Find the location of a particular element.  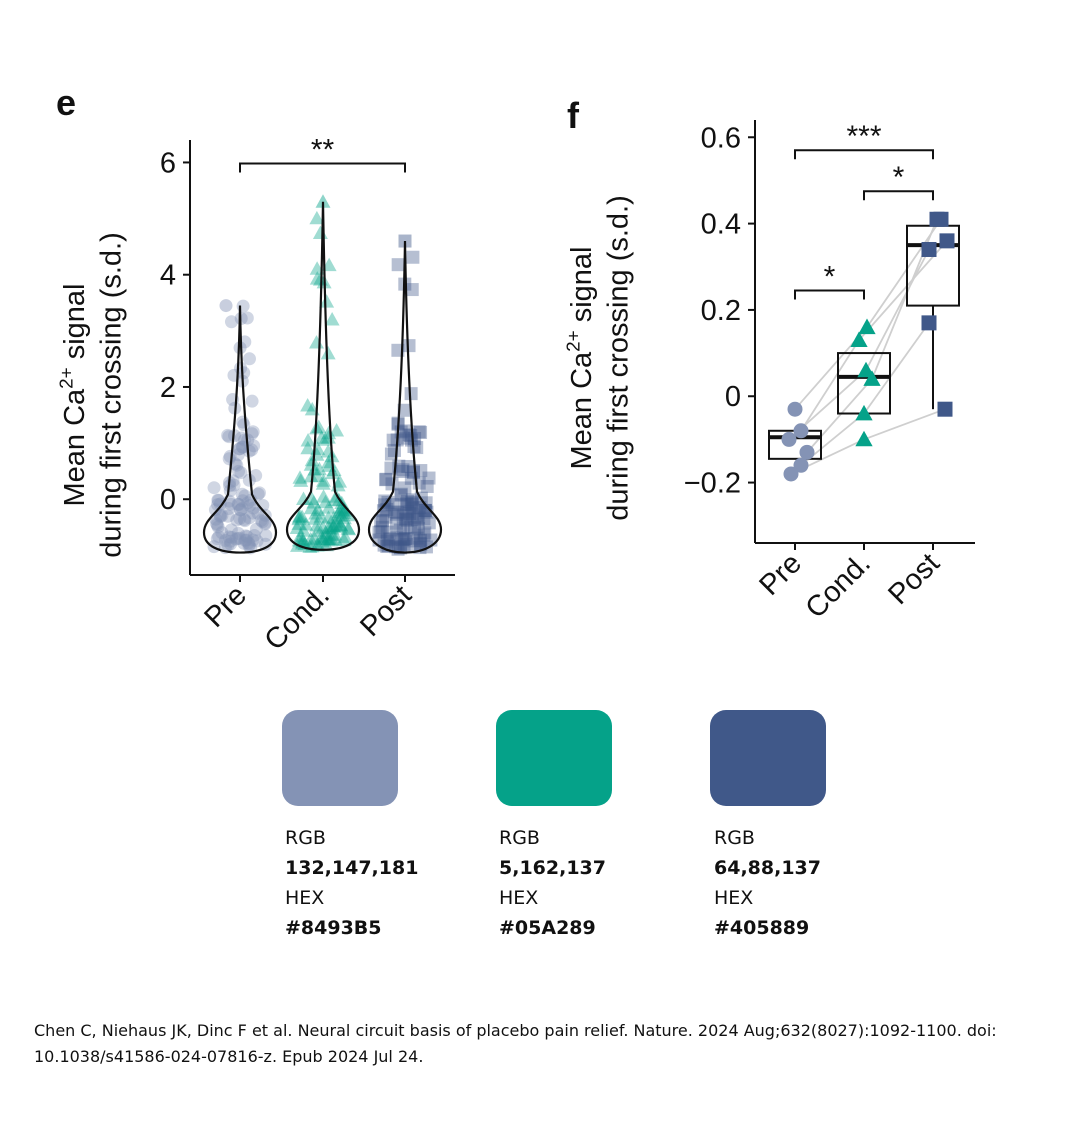

significance-label: * is located at coordinates (830, 276).